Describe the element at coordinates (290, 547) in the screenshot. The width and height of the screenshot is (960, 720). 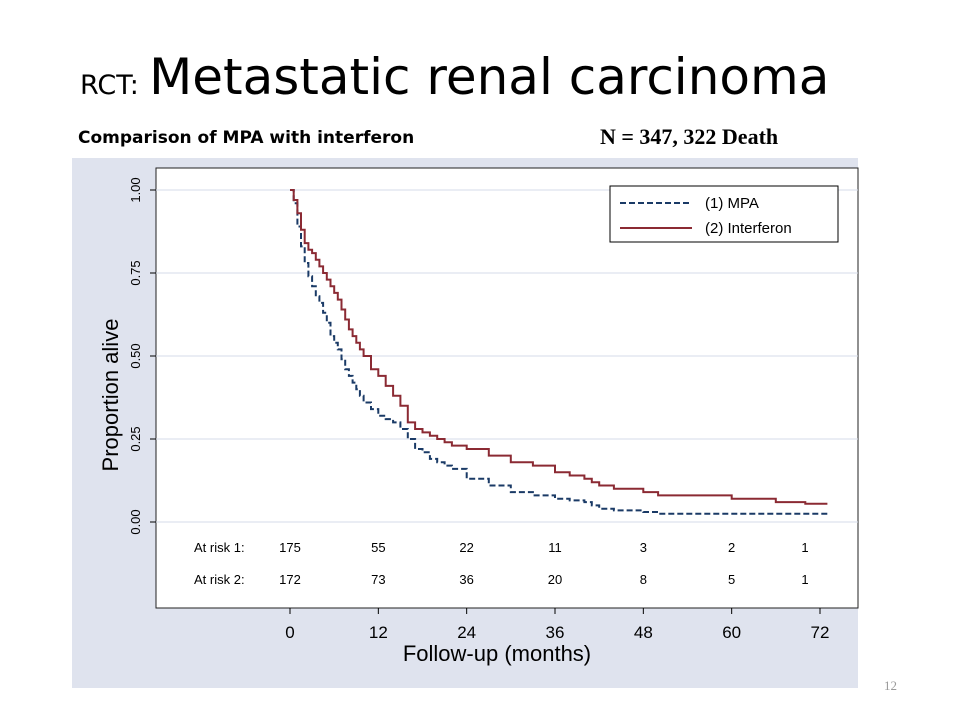
I see `risk-row-1-value-0: 175` at that location.